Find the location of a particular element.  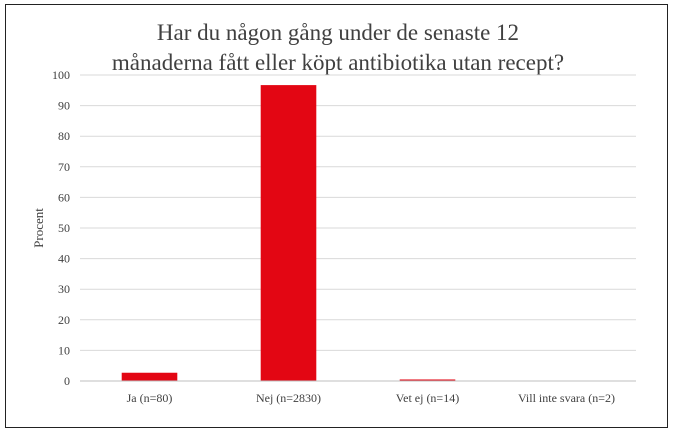

x-category-label: Ja (n=80) is located at coordinates (150, 398).